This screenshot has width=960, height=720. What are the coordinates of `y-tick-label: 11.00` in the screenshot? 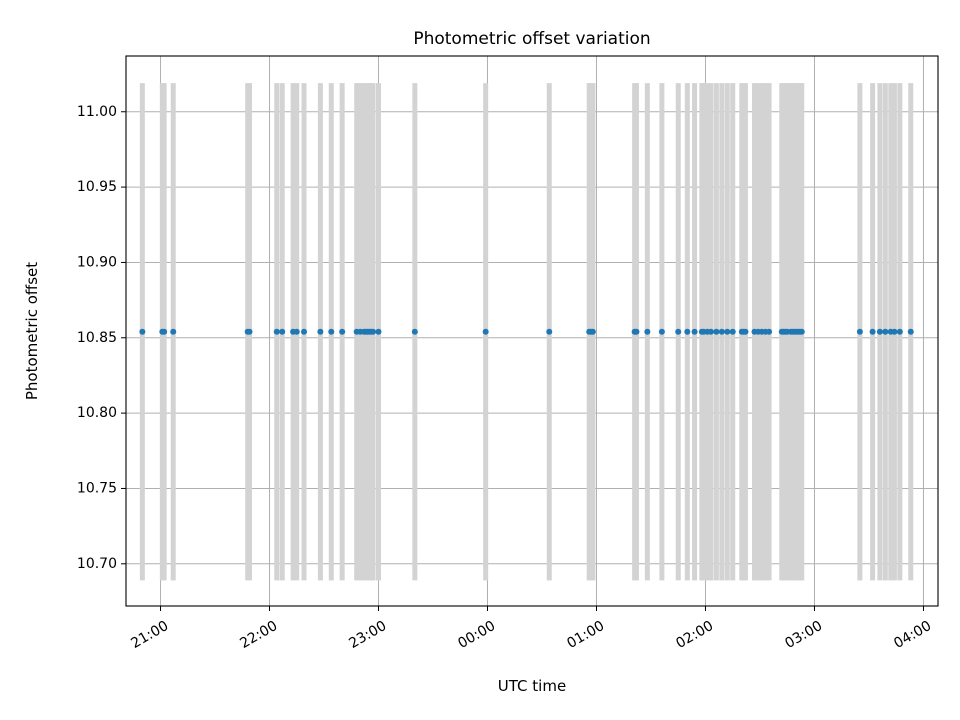 It's located at (97, 112).